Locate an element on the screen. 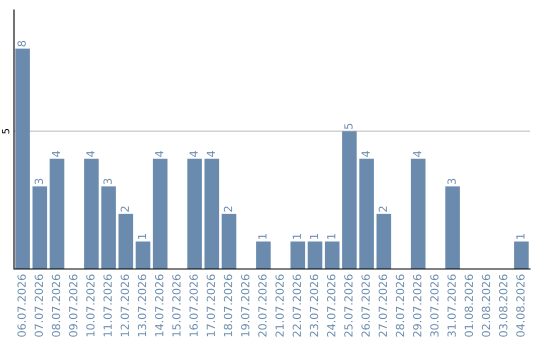 The height and width of the screenshot is (340, 540). x-tick-label: 26.07.2026 is located at coordinates (365, 305).